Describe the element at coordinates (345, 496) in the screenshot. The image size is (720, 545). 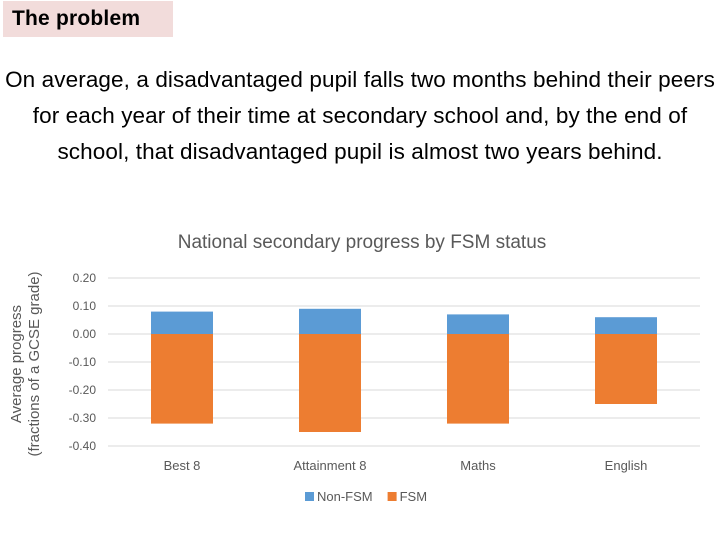
I see `legend-label: Non-FSM` at that location.